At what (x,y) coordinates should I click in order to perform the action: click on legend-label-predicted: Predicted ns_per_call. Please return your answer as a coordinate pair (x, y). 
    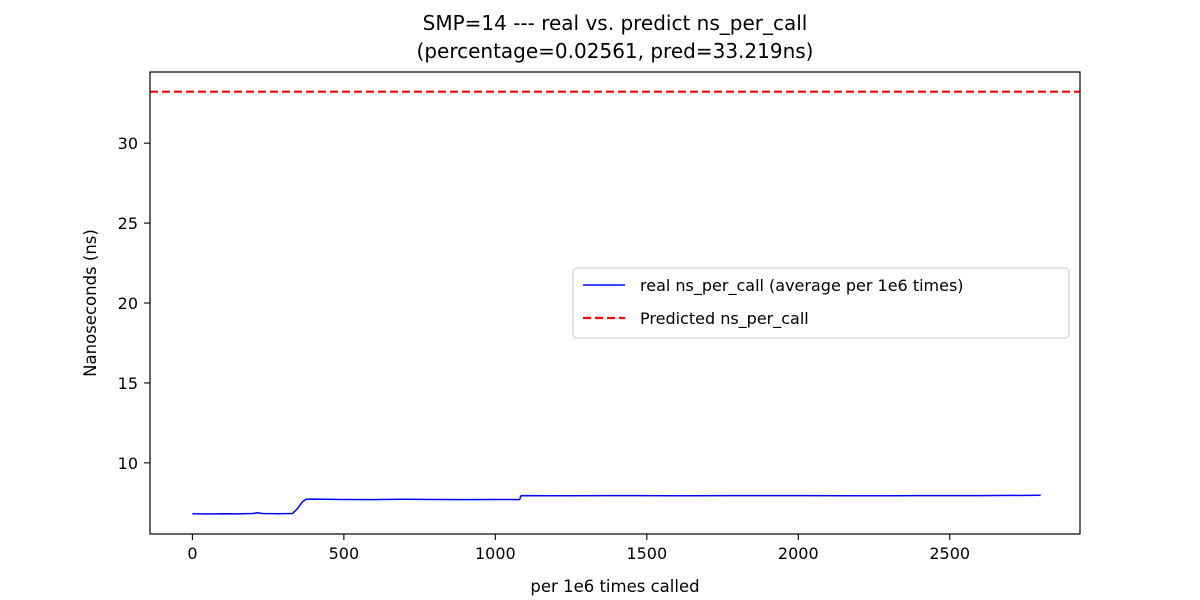
    Looking at the image, I should click on (724, 319).